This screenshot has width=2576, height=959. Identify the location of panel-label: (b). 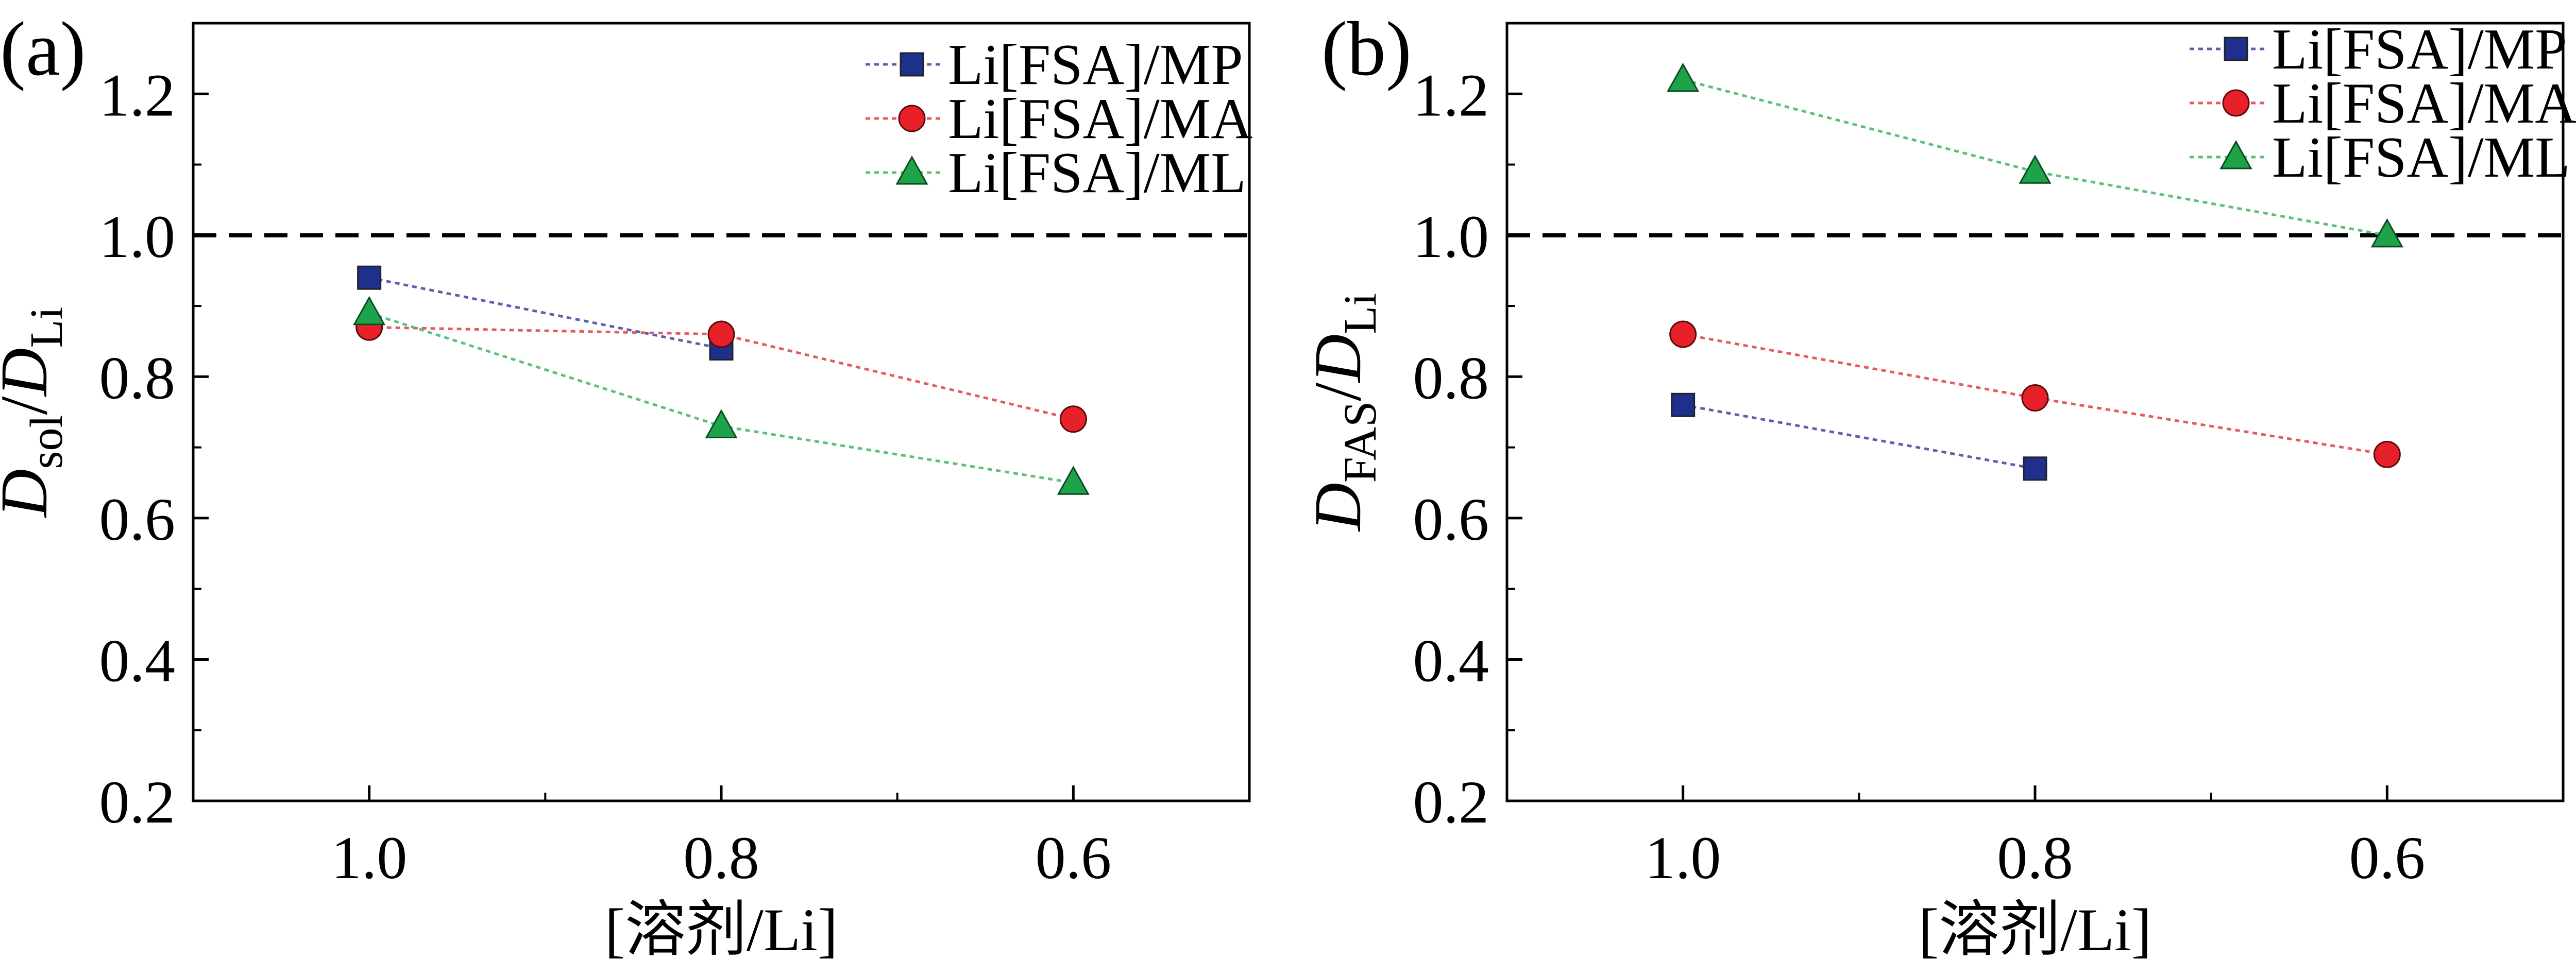
(1366, 49).